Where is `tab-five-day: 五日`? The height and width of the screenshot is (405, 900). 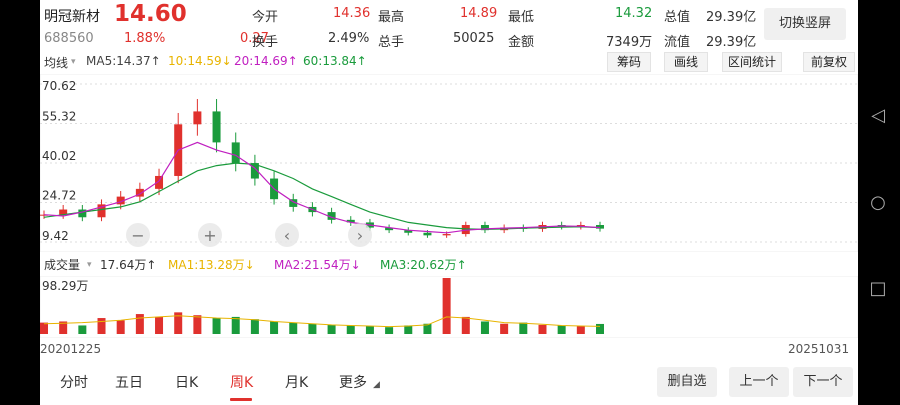 tab-five-day: 五日 is located at coordinates (129, 383).